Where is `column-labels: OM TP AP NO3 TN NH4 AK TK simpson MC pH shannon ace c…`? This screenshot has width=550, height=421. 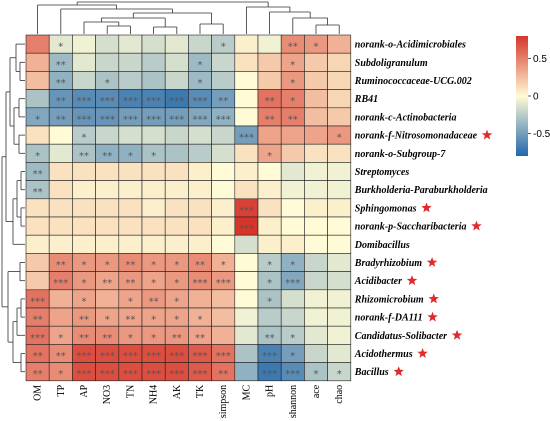 column-labels: OM TP AP NO3 TN NH4 AK TK simpson MC pH shannon ace c… is located at coordinates (189, 401).